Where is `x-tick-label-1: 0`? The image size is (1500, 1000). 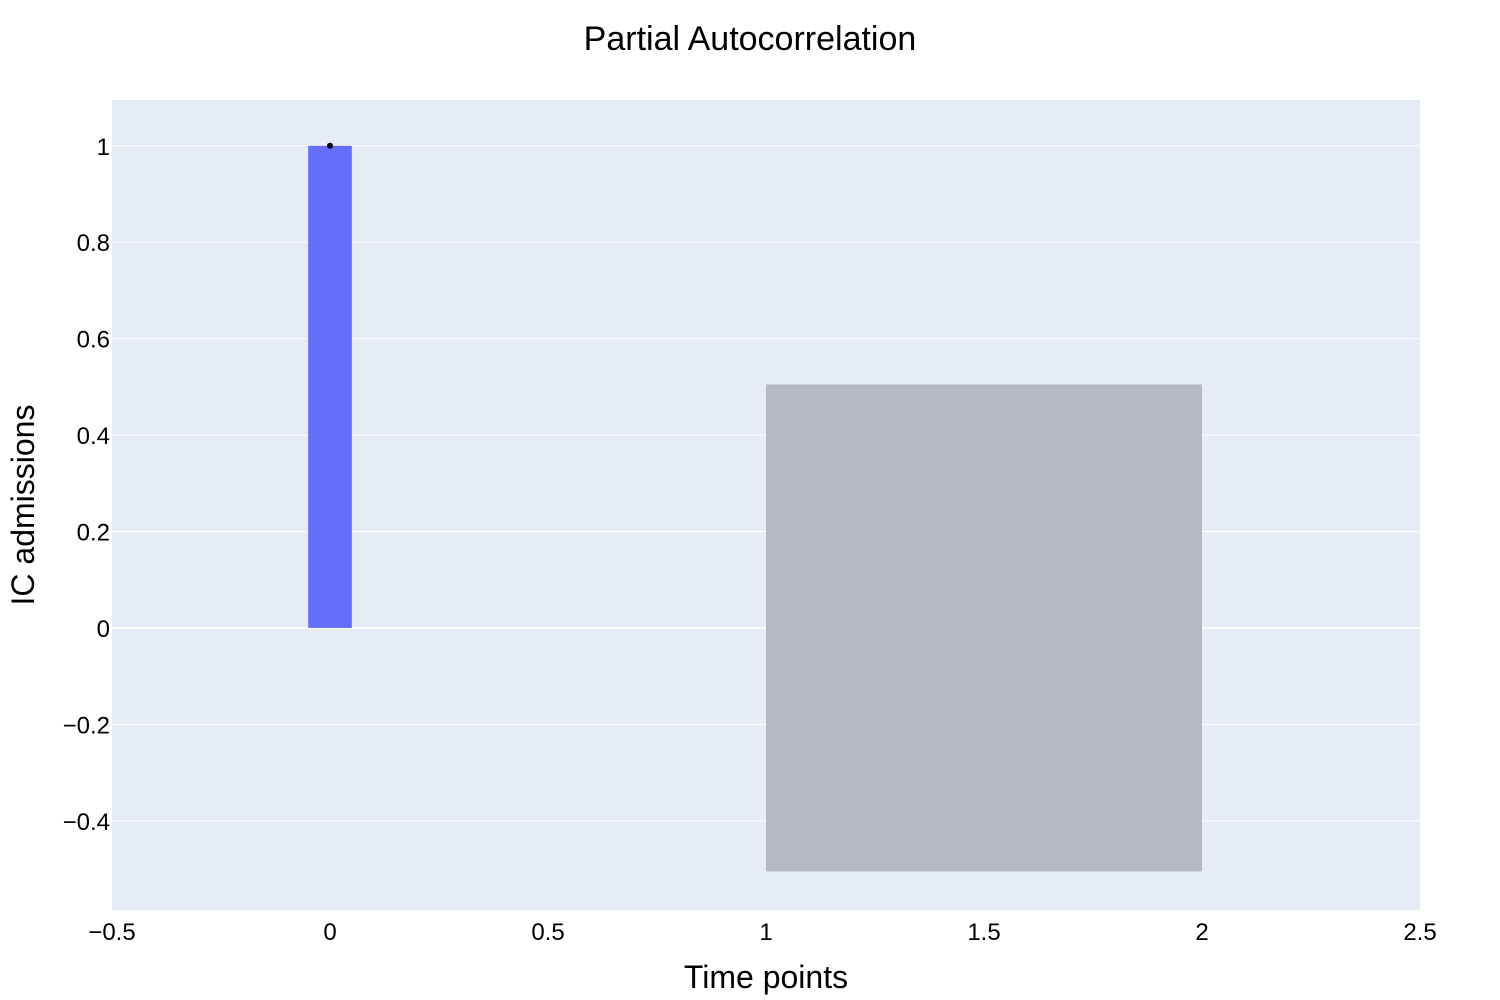 x-tick-label-1: 0 is located at coordinates (329, 932).